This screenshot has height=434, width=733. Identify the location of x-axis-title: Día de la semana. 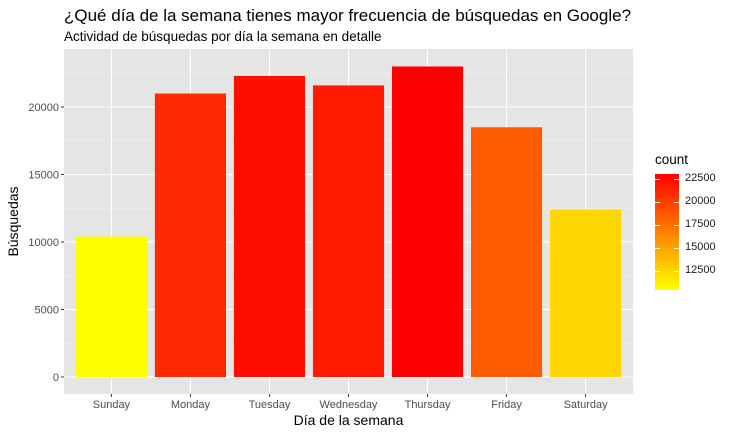
(349, 420).